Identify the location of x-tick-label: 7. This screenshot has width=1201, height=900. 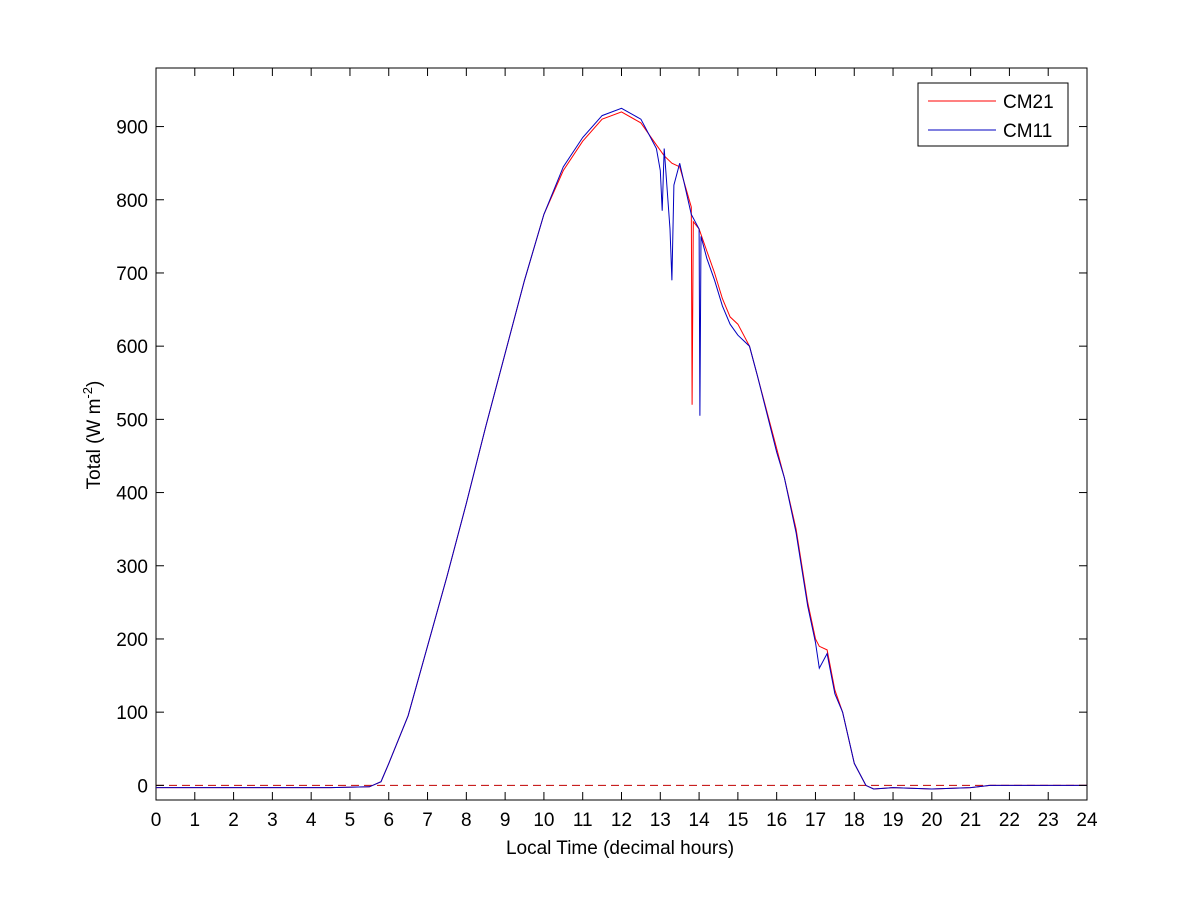
(427, 820).